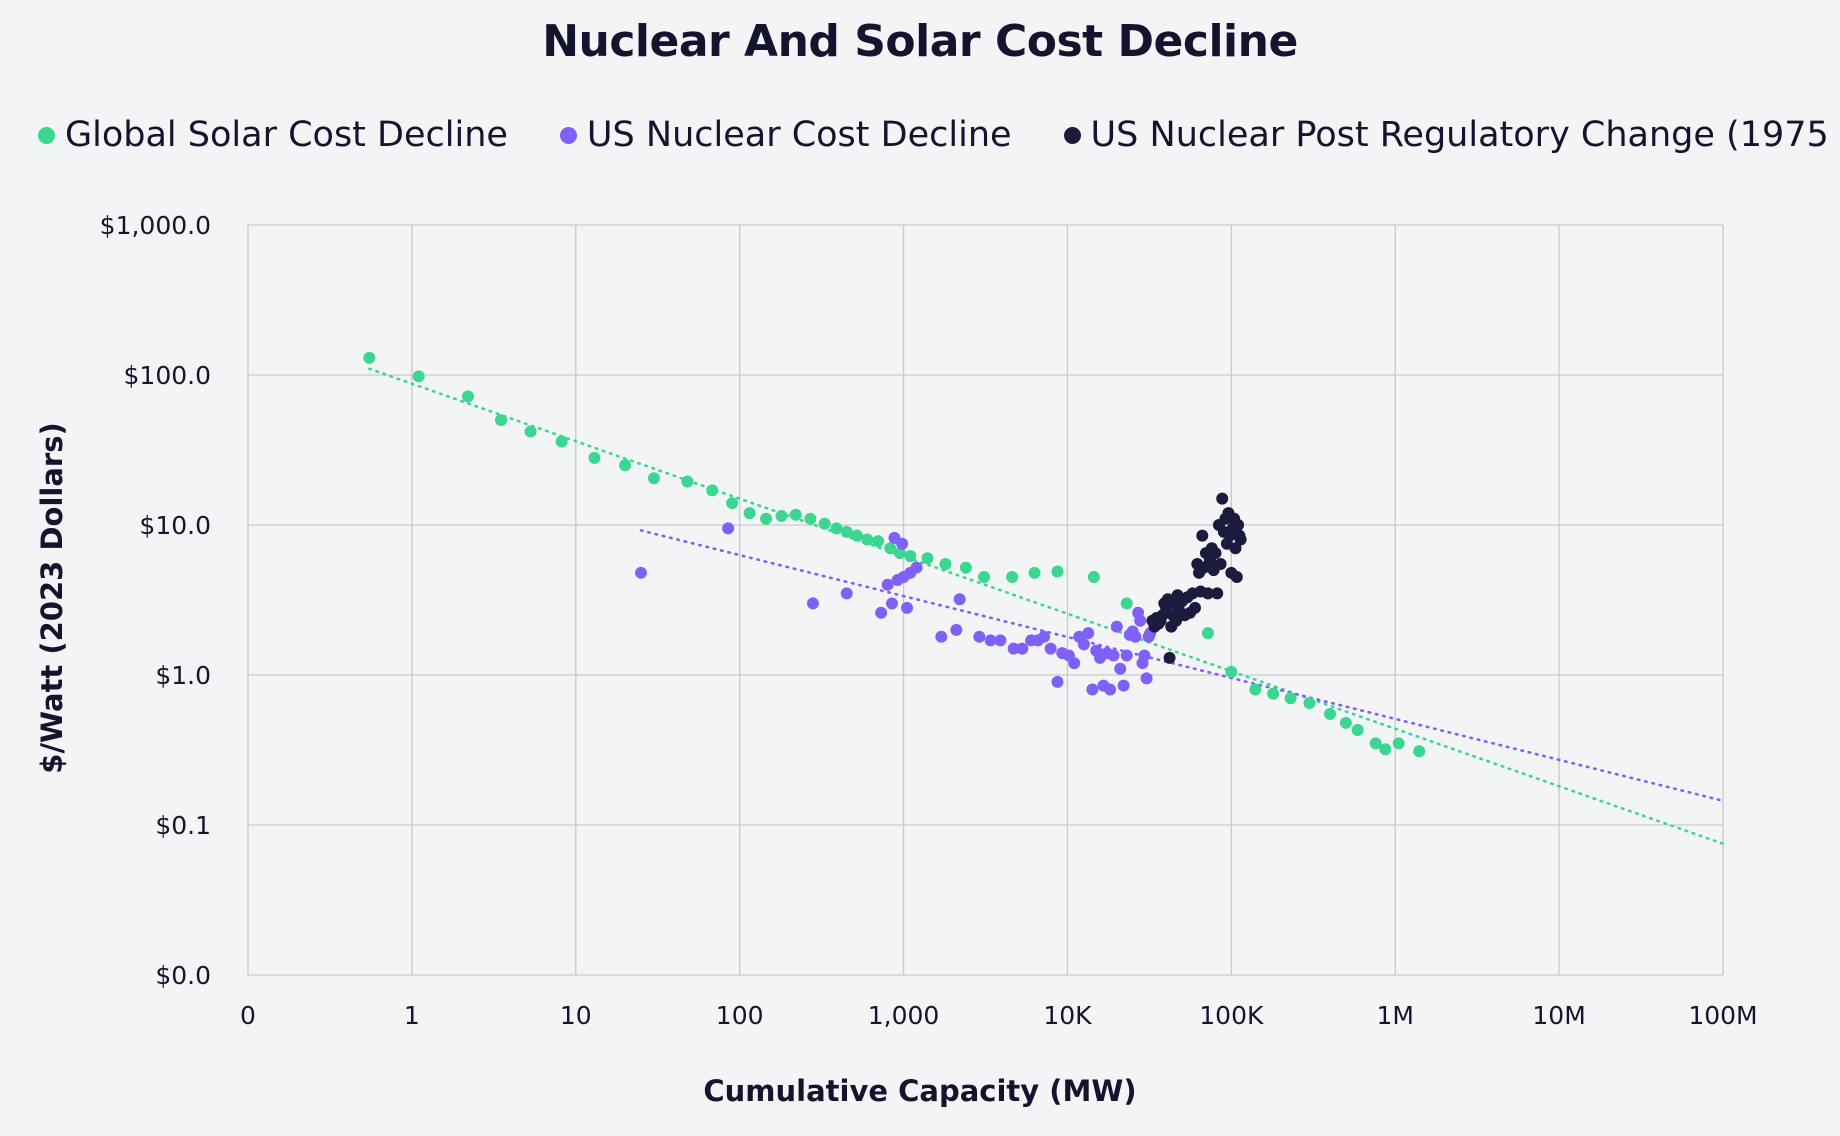 This screenshot has width=1840, height=1136. I want to click on y-tick-label: $1,000.0, so click(155, 225).